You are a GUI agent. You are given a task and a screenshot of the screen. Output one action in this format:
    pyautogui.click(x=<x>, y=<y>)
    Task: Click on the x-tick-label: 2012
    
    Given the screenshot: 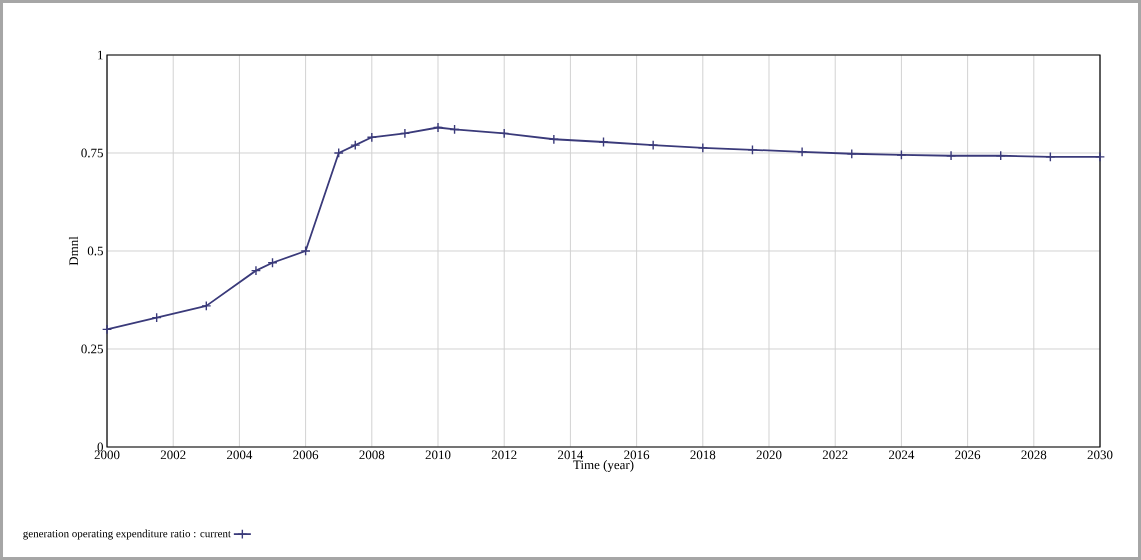 What is the action you would take?
    pyautogui.click(x=504, y=455)
    